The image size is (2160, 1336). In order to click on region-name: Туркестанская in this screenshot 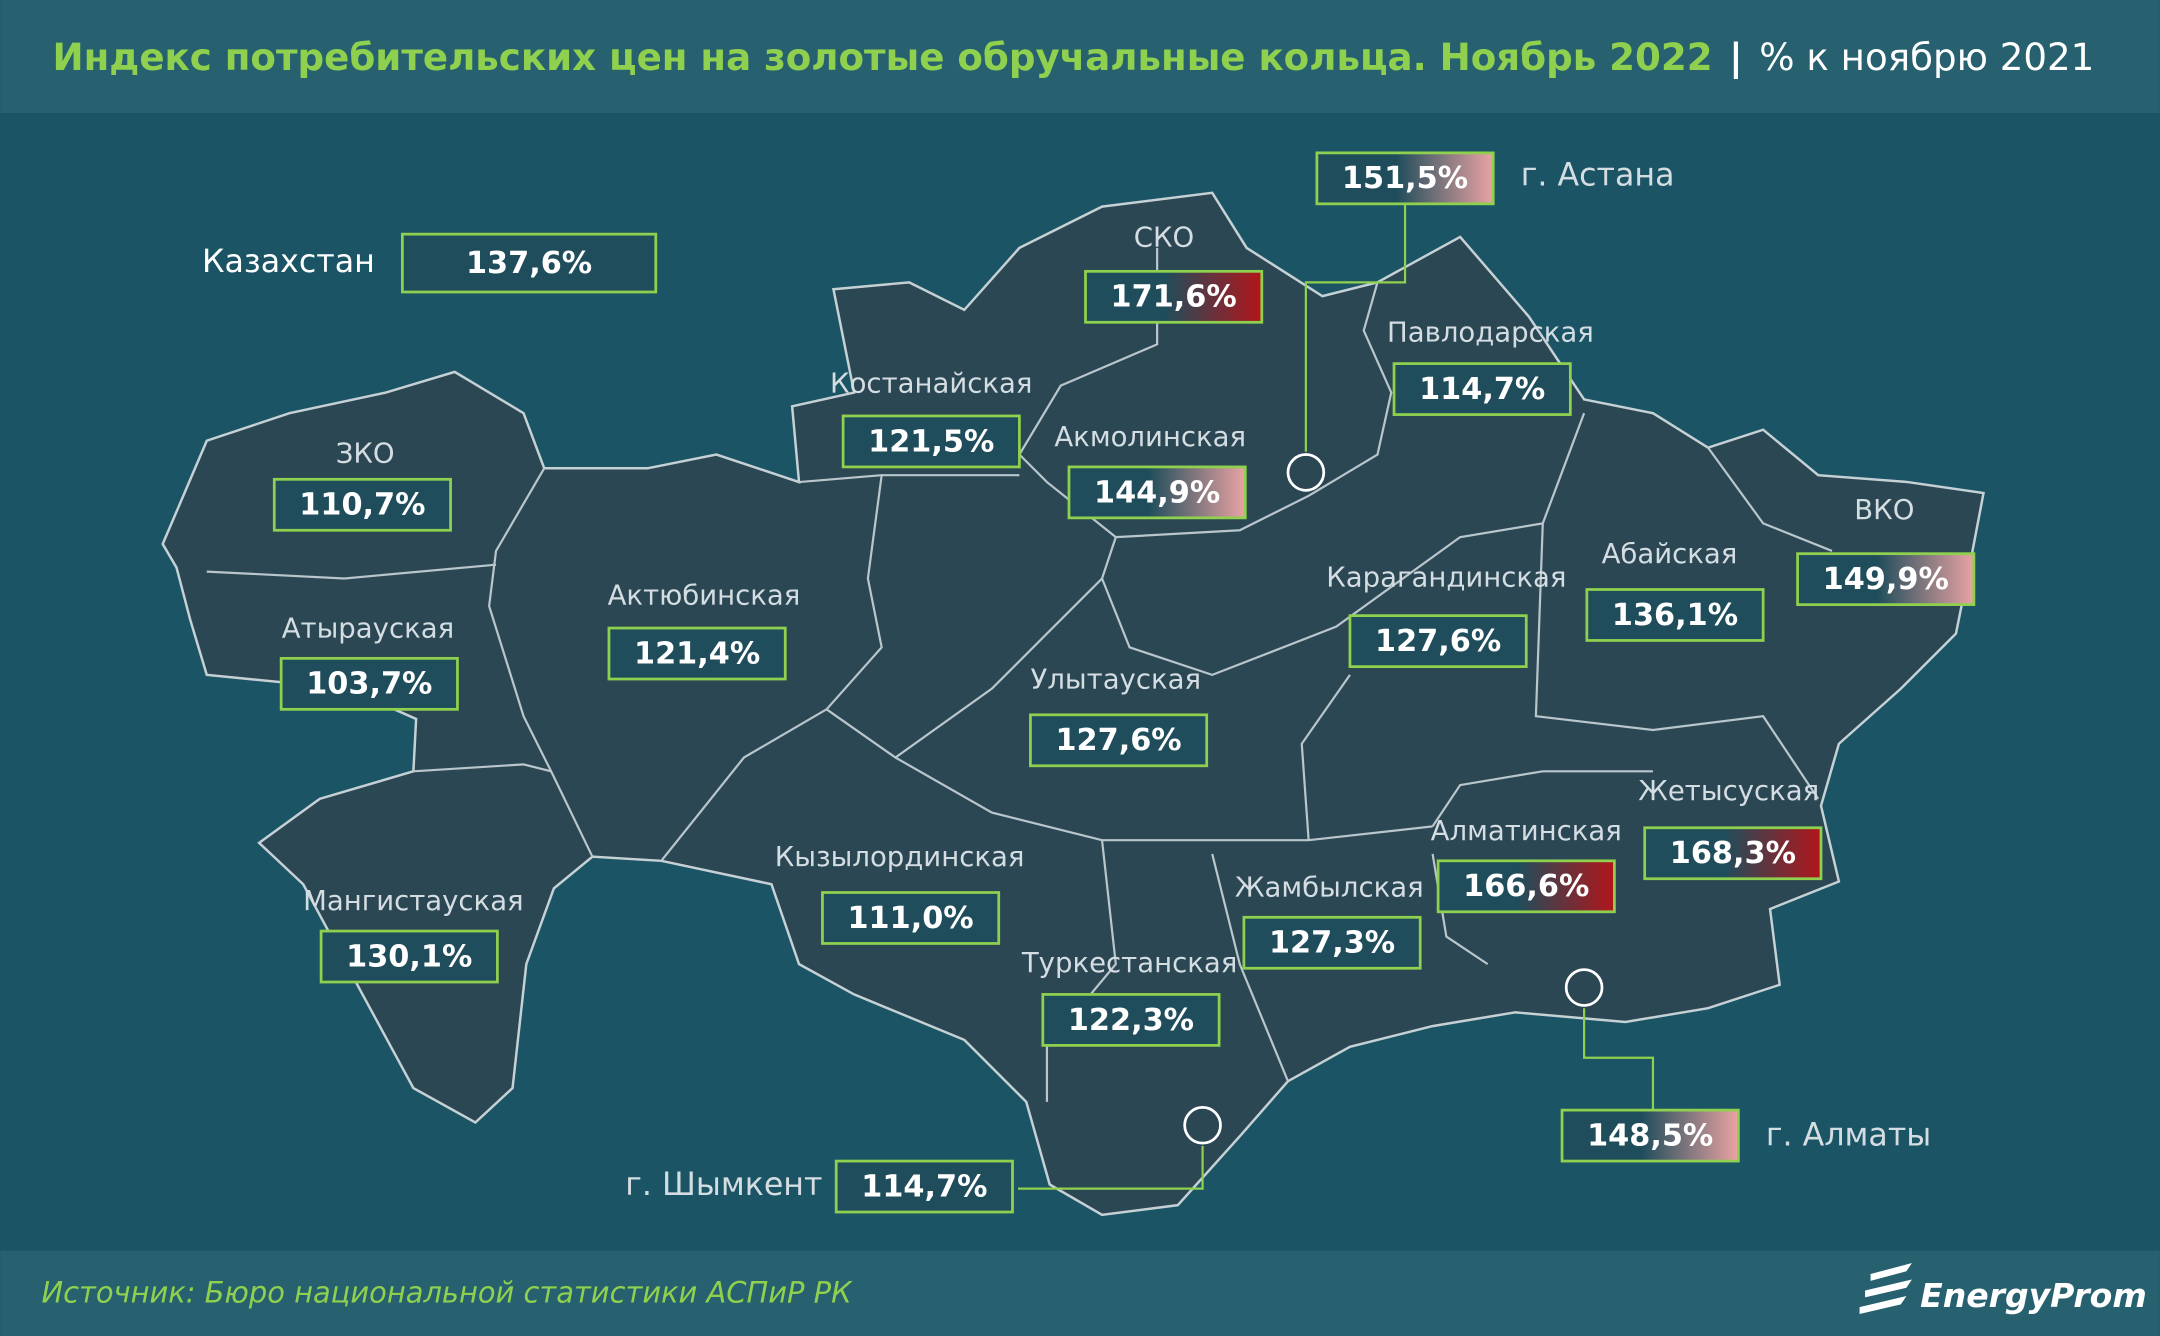, I will do `click(1129, 963)`.